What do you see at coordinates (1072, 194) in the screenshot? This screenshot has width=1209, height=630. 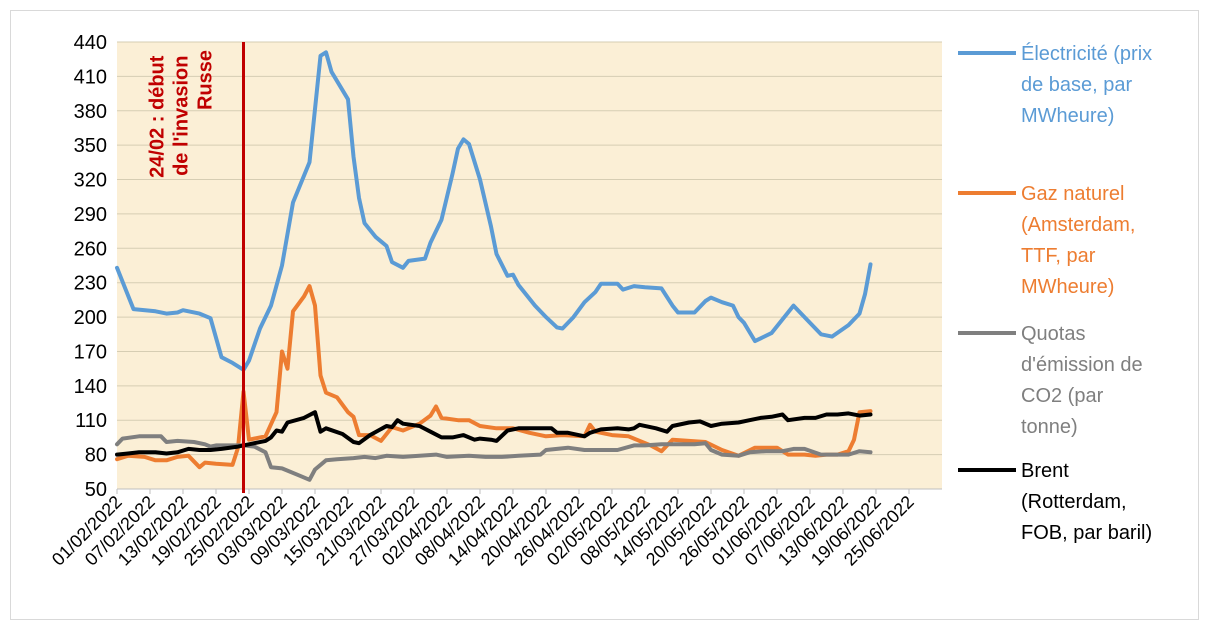 I see `legend-label-line: Gaz naturel` at bounding box center [1072, 194].